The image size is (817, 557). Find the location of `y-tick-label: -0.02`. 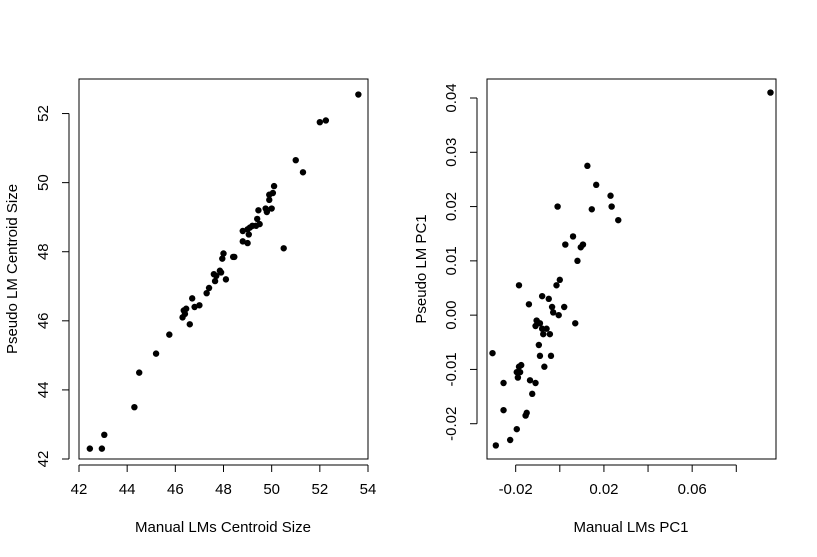

y-tick-label: -0.02 is located at coordinates (451, 424).